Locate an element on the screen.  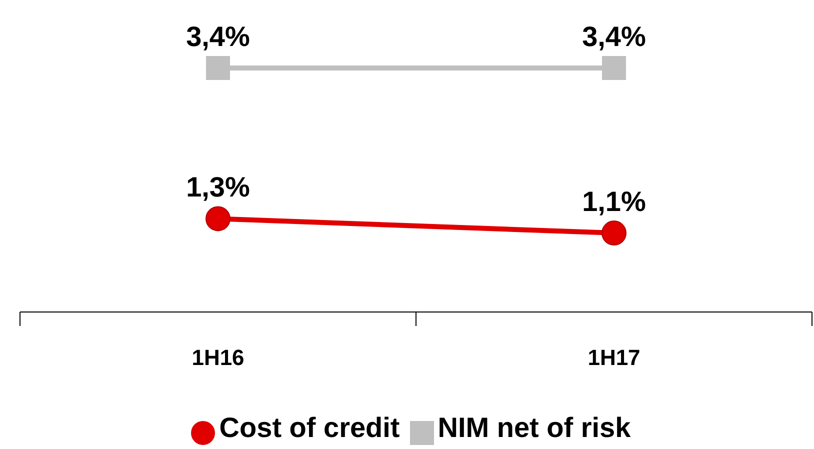
legend-label: Cost of credit is located at coordinates (309, 427).